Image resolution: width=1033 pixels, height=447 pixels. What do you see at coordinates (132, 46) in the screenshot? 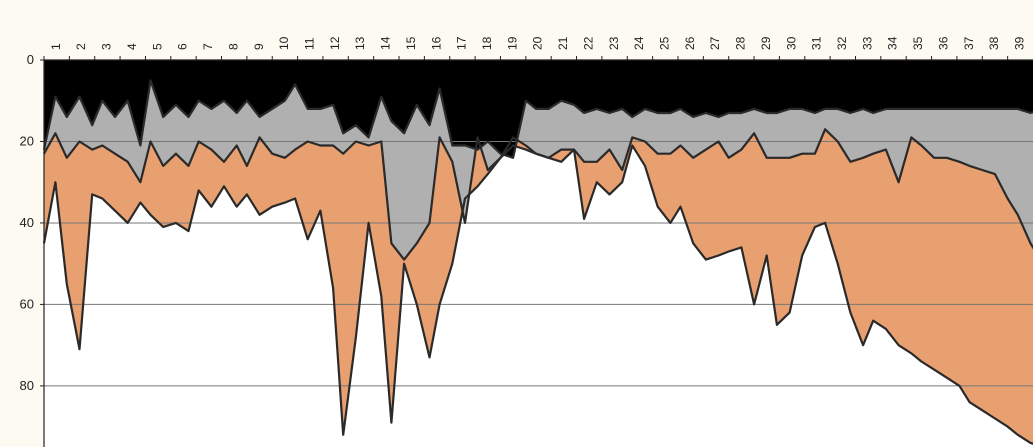
I see `x-tick-label: 4` at bounding box center [132, 46].